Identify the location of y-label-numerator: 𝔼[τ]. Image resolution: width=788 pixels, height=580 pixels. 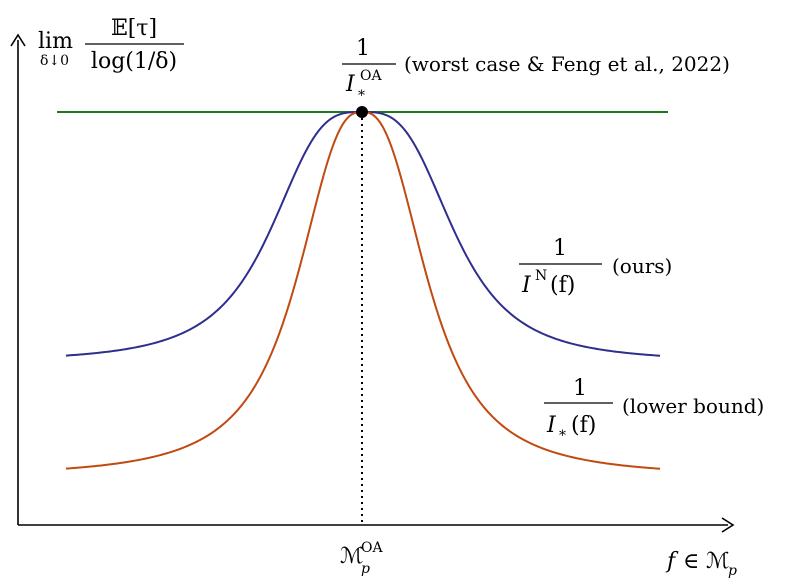
(134, 28).